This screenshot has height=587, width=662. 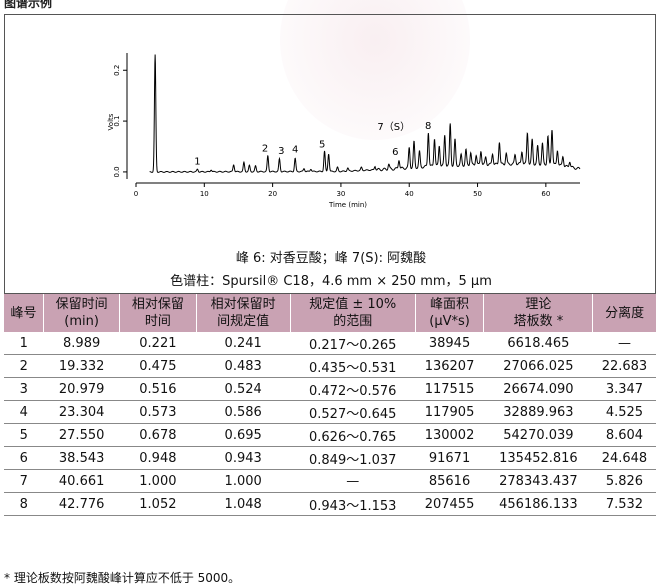 I want to click on column-header-line1: 峰号, so click(x=23, y=313).